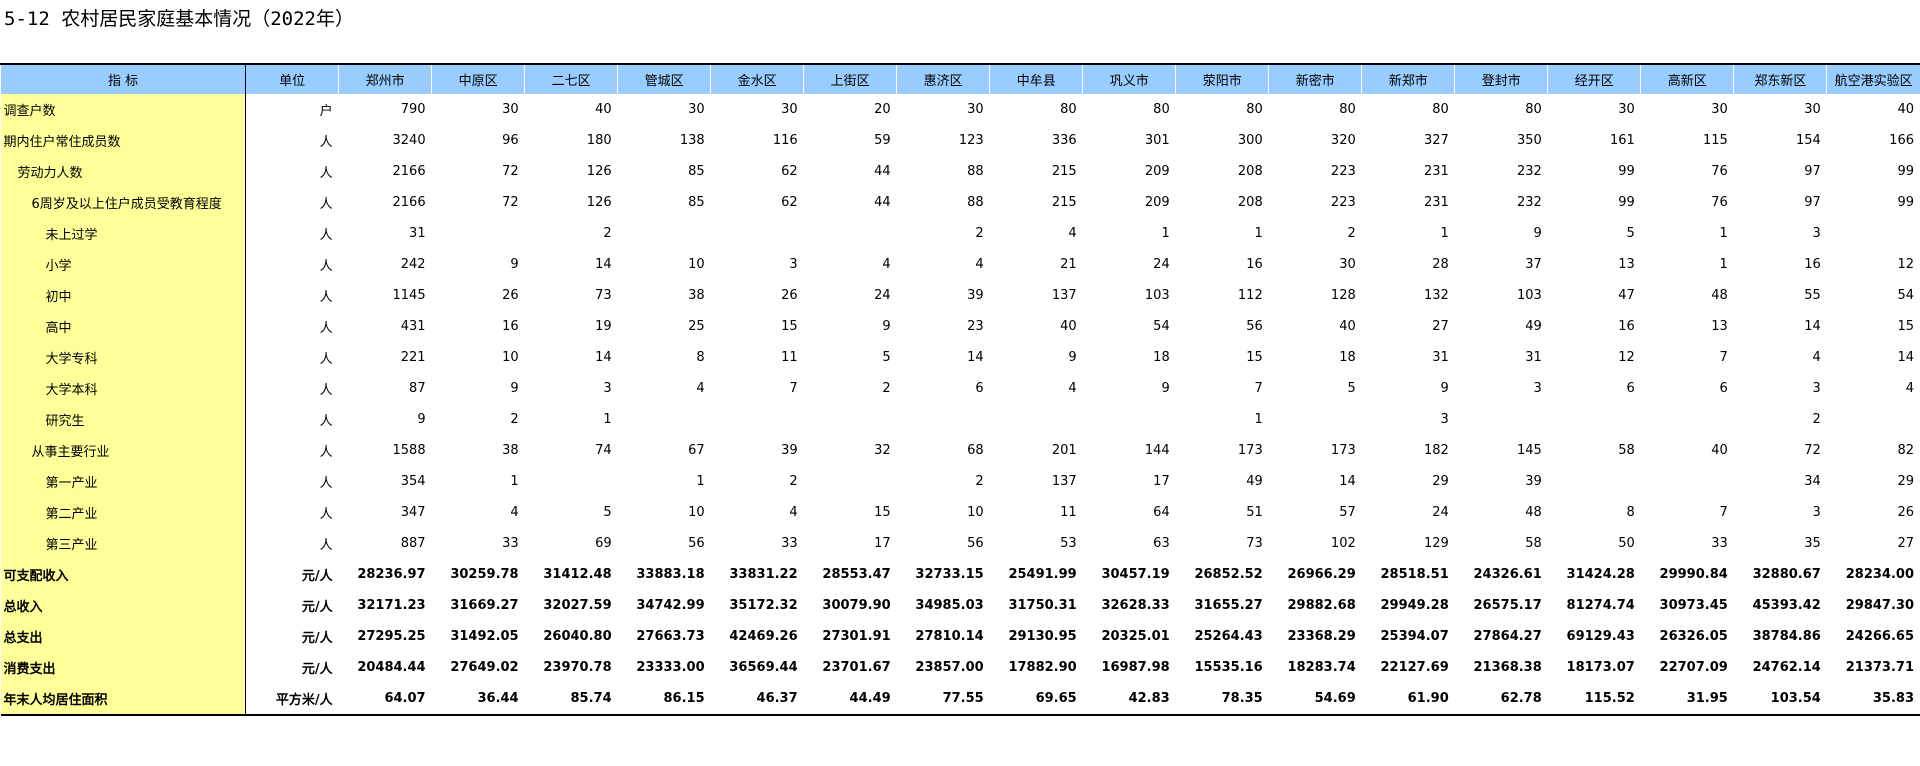  I want to click on value-cell: 99, so click(1905, 202).